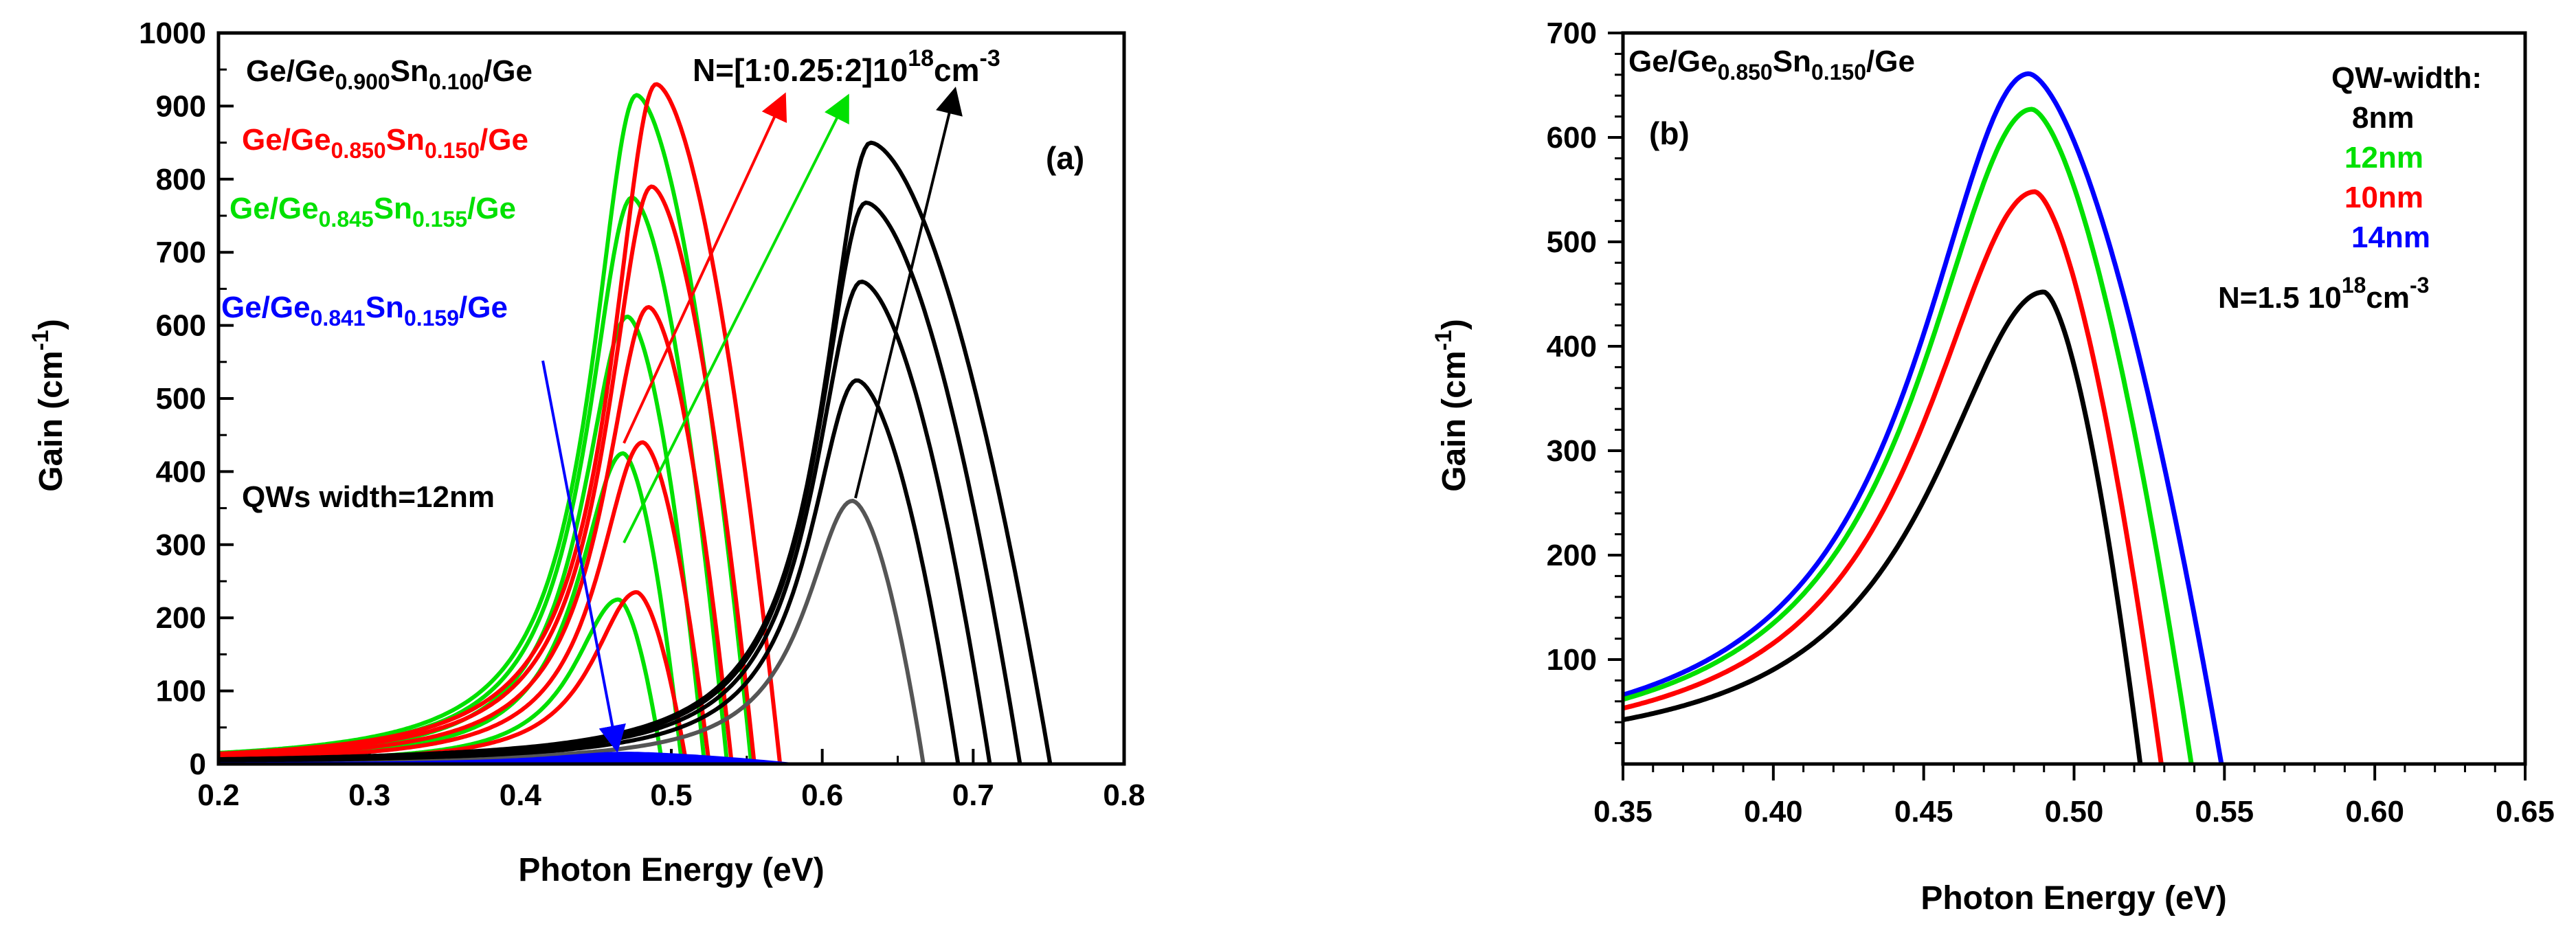 This screenshot has height=944, width=2576. Describe the element at coordinates (908, 293) in the screenshot. I see `panel-a-arrow-black` at that location.